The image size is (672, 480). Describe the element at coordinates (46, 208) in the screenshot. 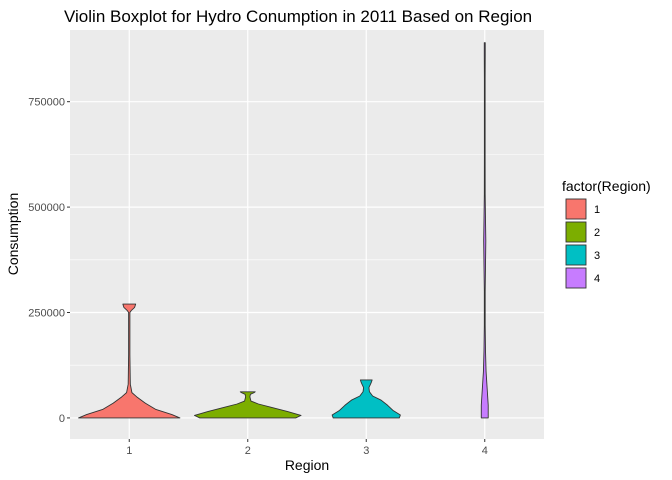

I see `y-tick-label: 500000` at that location.